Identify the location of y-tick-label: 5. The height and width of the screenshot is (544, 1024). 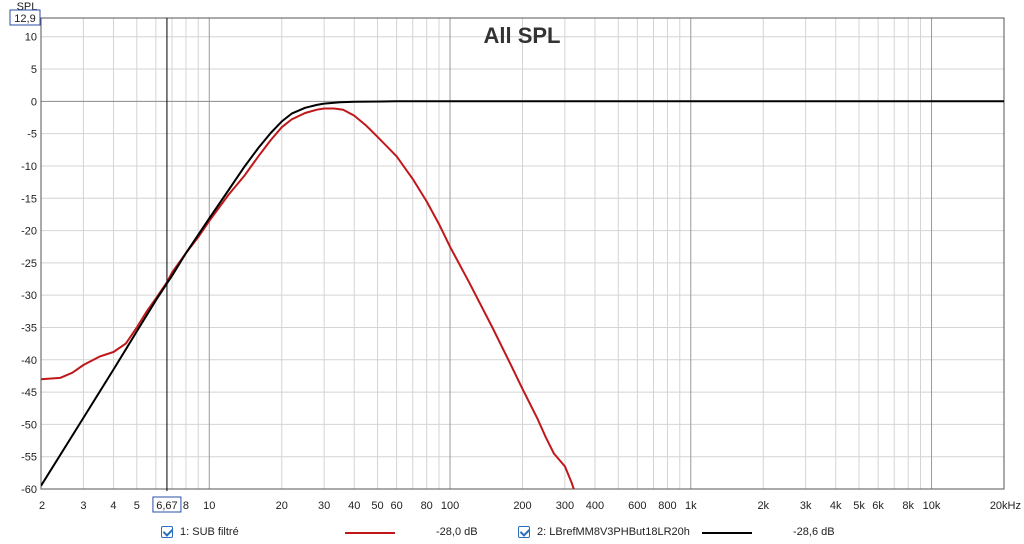
(34, 70).